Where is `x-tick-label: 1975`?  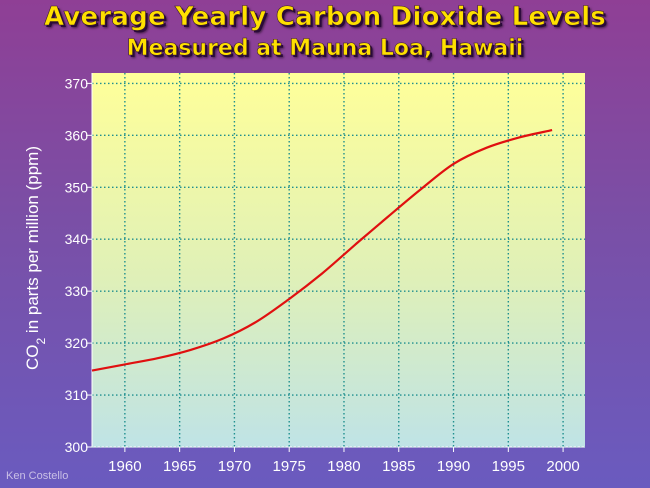 x-tick-label: 1975 is located at coordinates (289, 466).